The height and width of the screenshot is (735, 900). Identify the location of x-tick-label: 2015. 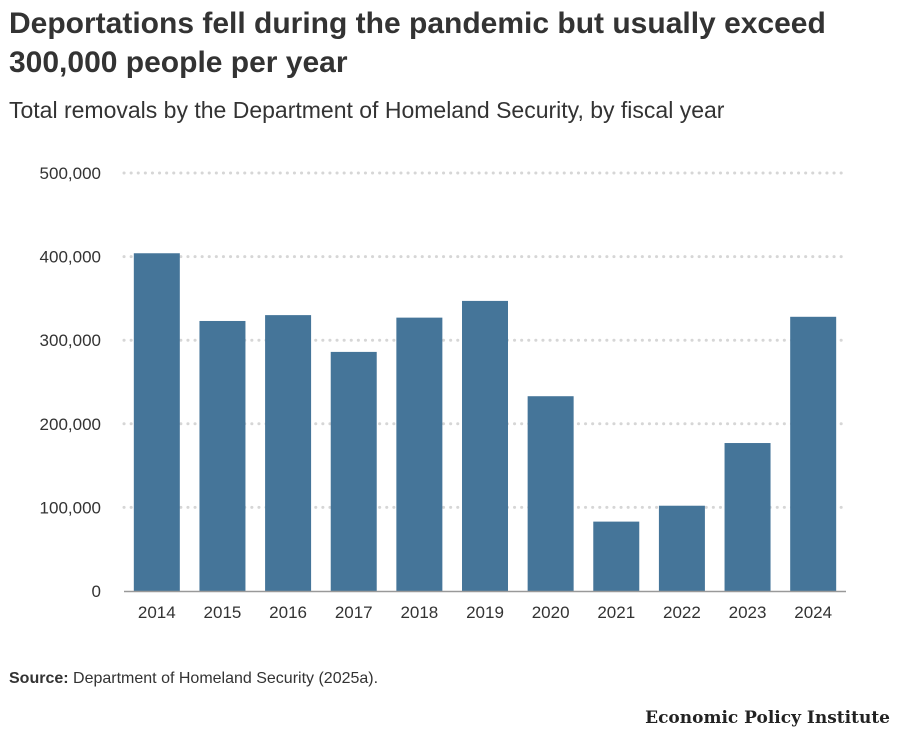
(223, 612).